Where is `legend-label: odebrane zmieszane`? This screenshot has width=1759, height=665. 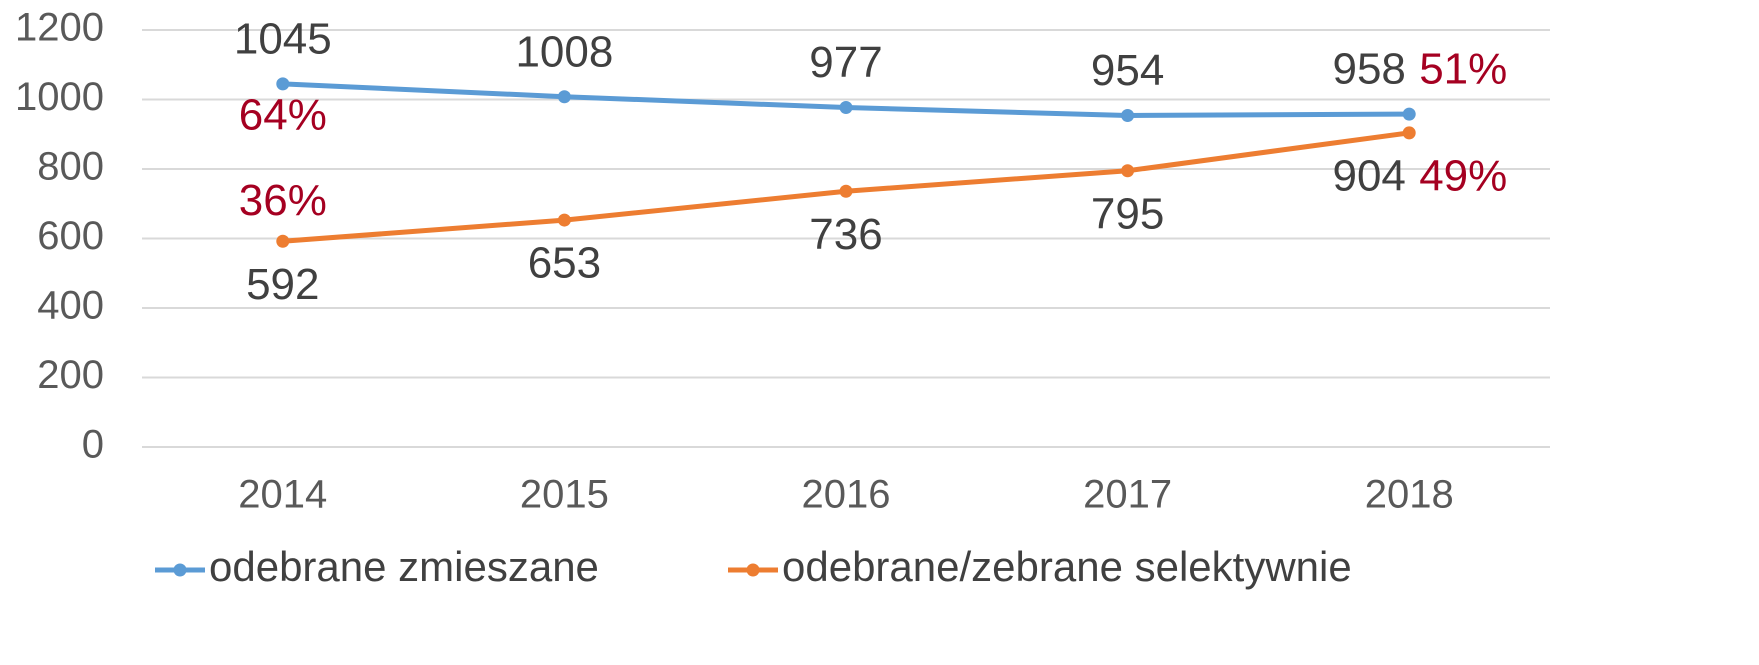 legend-label: odebrane zmieszane is located at coordinates (404, 566).